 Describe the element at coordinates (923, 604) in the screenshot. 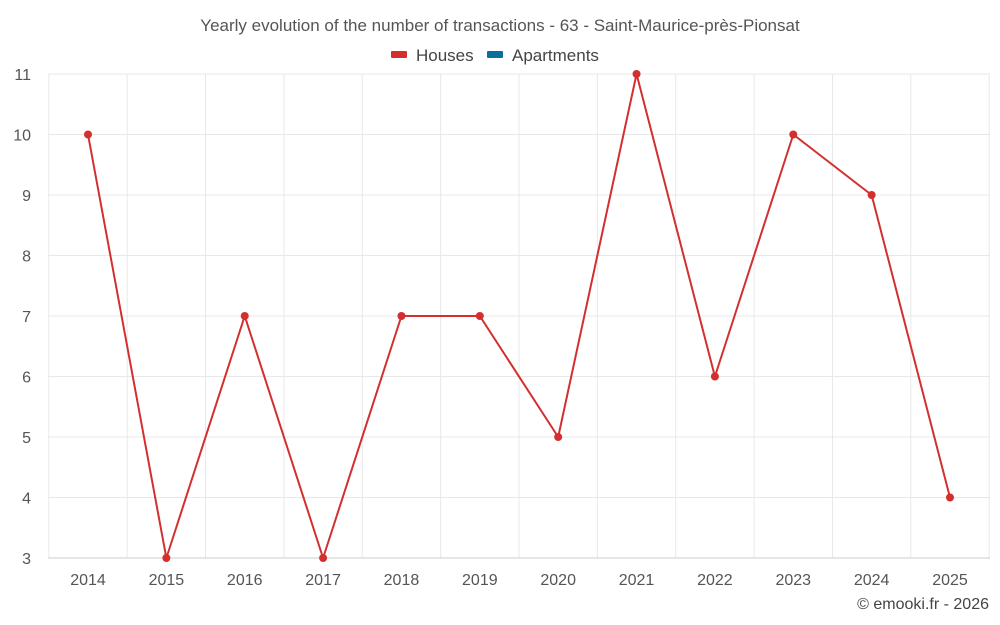

I see `copyright-text: © emooki.fr - 2026` at that location.